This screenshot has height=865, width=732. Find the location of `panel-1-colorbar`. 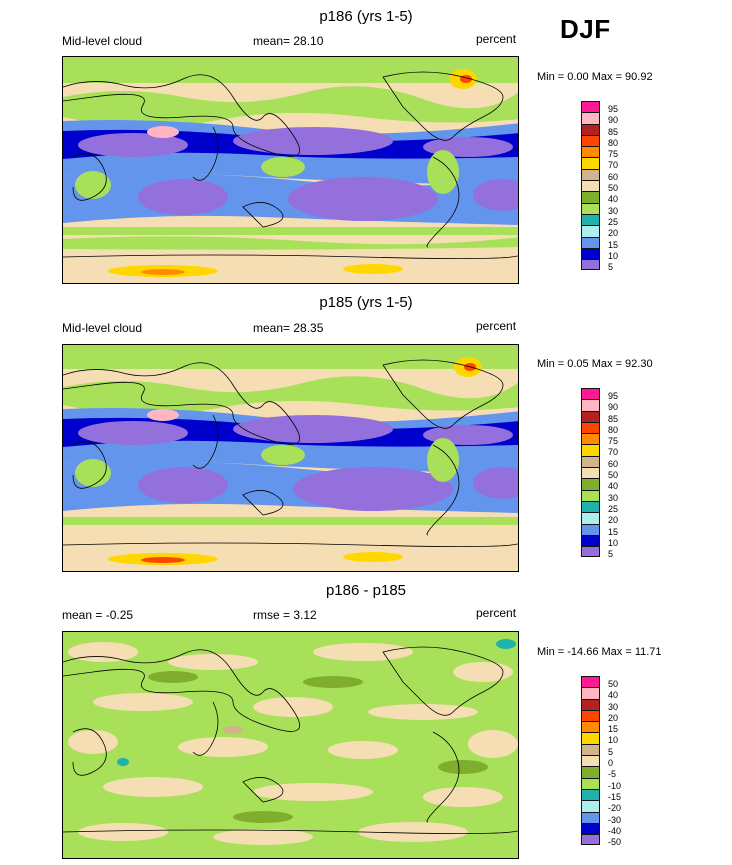

panel-1-colorbar is located at coordinates (590, 186).